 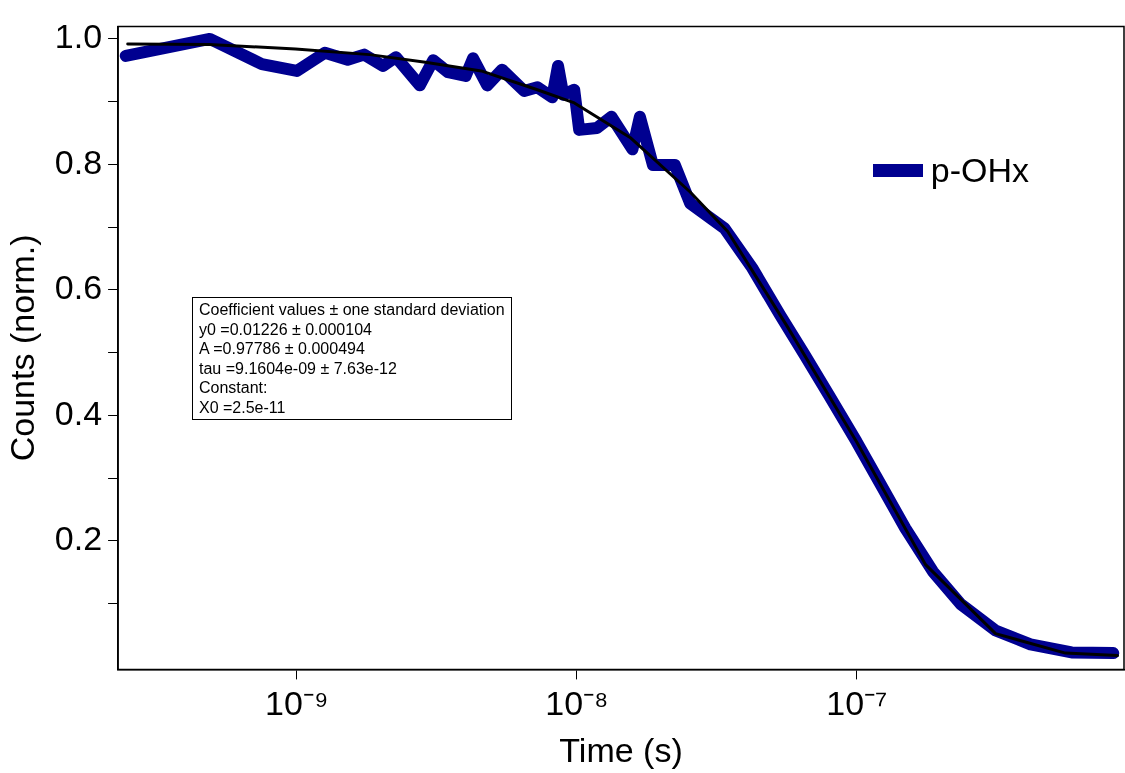 I want to click on annotation: X0 =2.5e-11, so click(x=243, y=407).